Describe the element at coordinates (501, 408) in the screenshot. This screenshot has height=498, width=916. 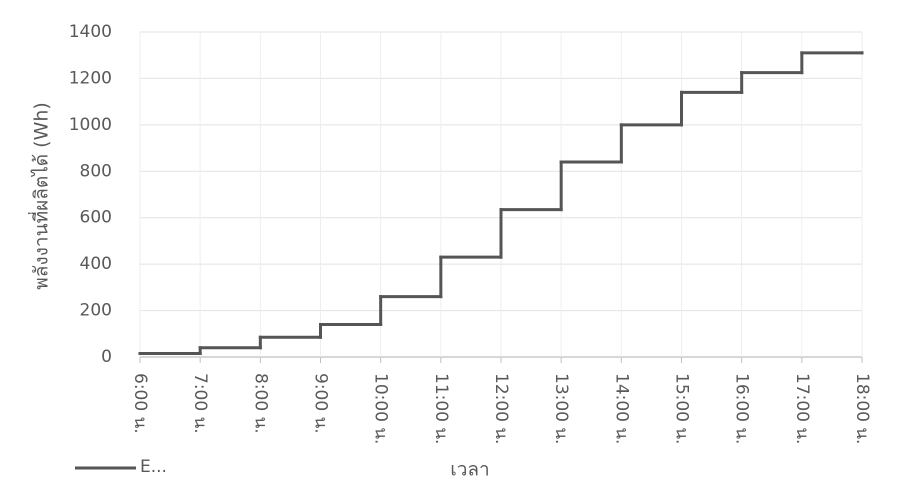
I see `x-tick-label: 12:00 น.` at that location.